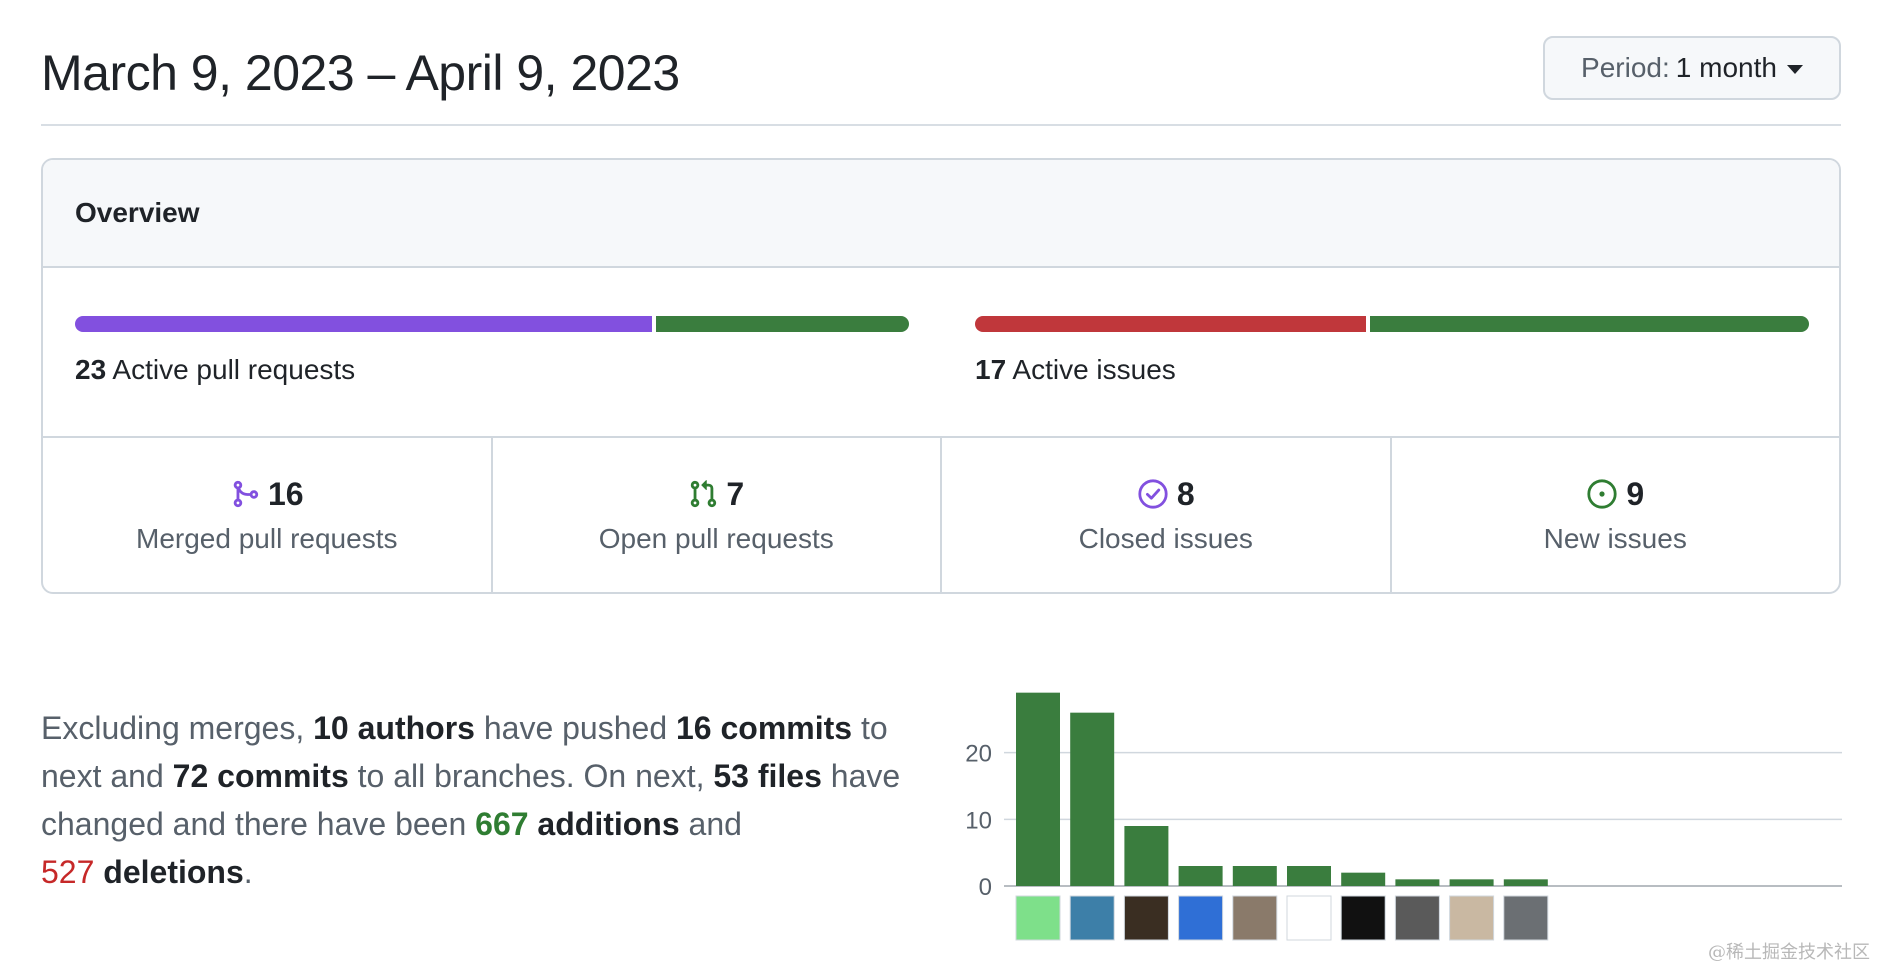  I want to click on caret-down-icon, so click(1794, 69).